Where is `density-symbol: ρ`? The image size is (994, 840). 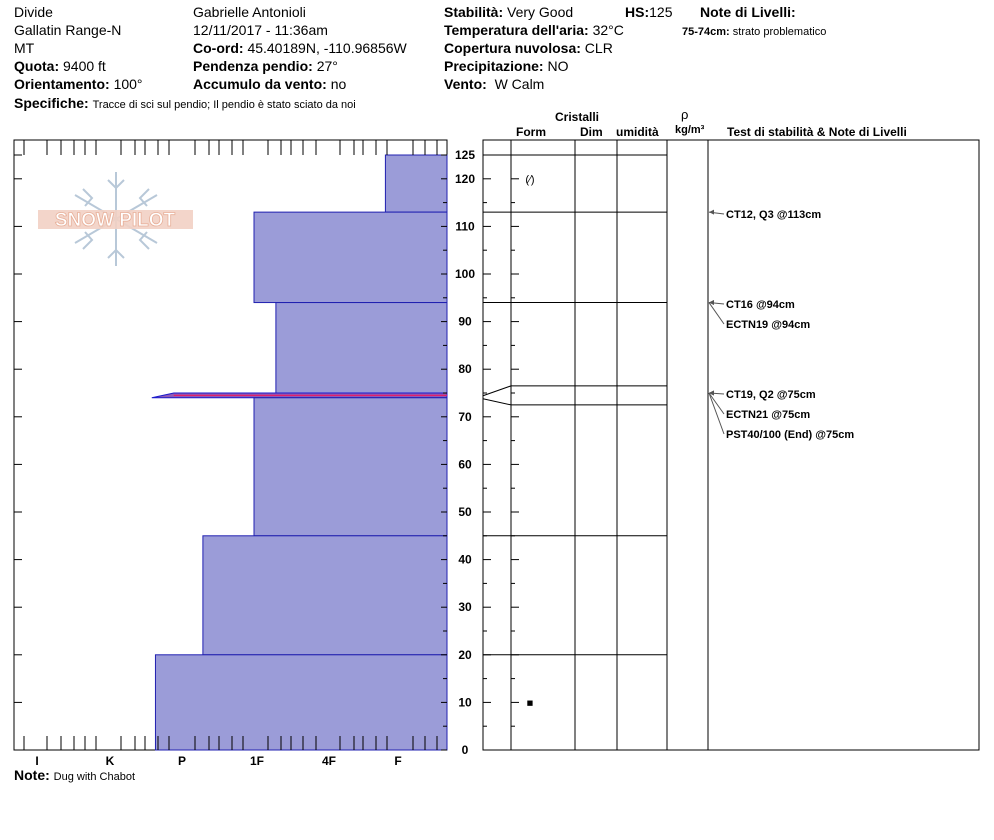 density-symbol: ρ is located at coordinates (685, 114).